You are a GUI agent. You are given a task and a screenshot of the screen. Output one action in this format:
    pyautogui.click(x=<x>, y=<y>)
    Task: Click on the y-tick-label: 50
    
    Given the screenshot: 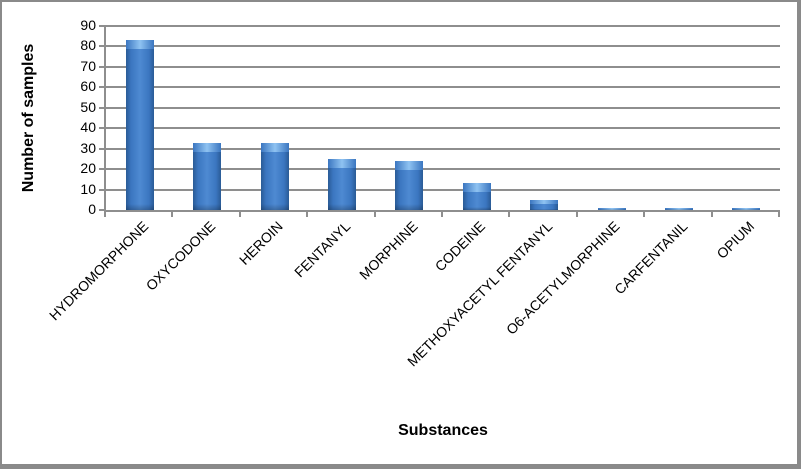 What is the action you would take?
    pyautogui.click(x=88, y=106)
    